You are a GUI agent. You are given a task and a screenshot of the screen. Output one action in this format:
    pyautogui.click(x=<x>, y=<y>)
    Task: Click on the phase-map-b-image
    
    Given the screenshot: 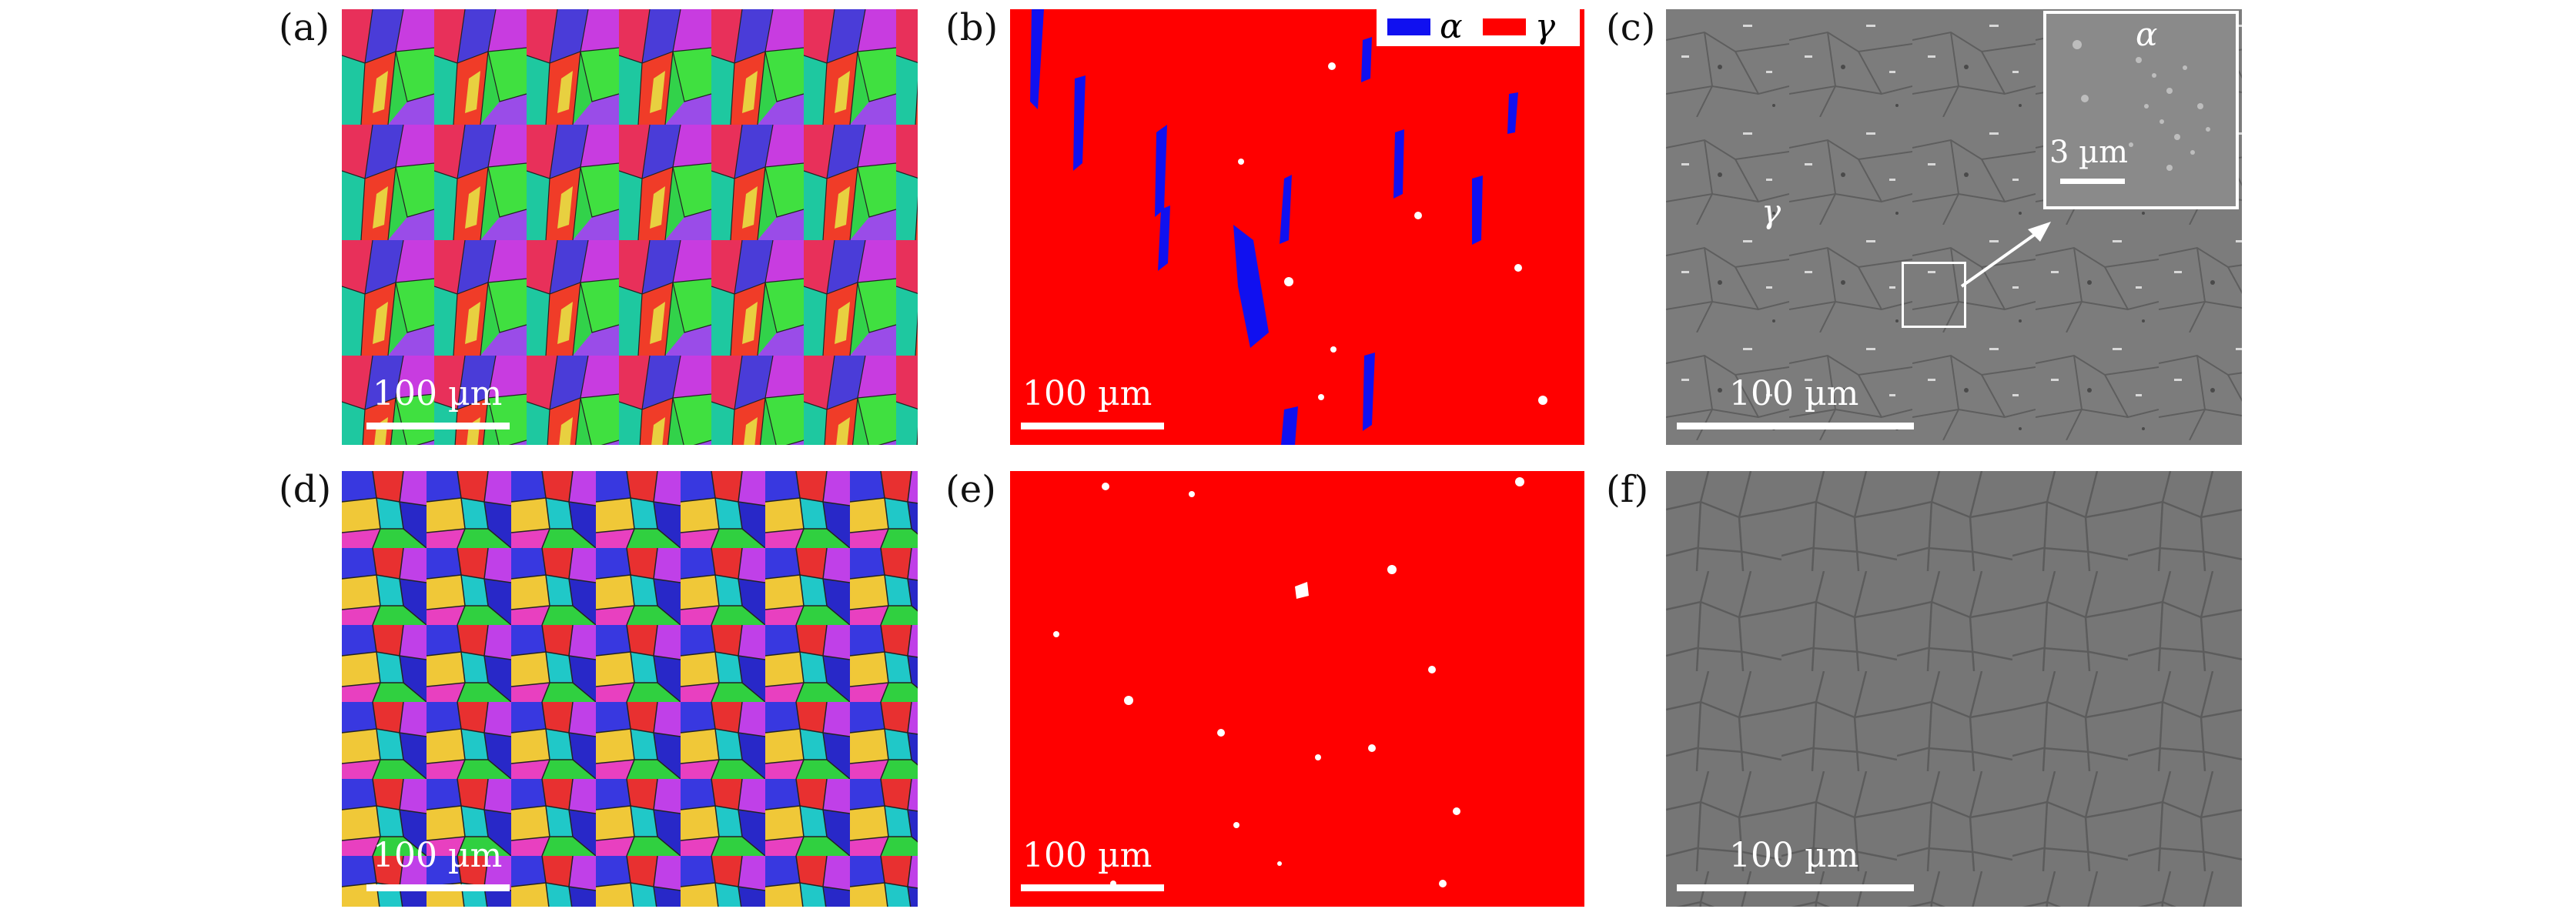 What is the action you would take?
    pyautogui.click(x=1297, y=227)
    